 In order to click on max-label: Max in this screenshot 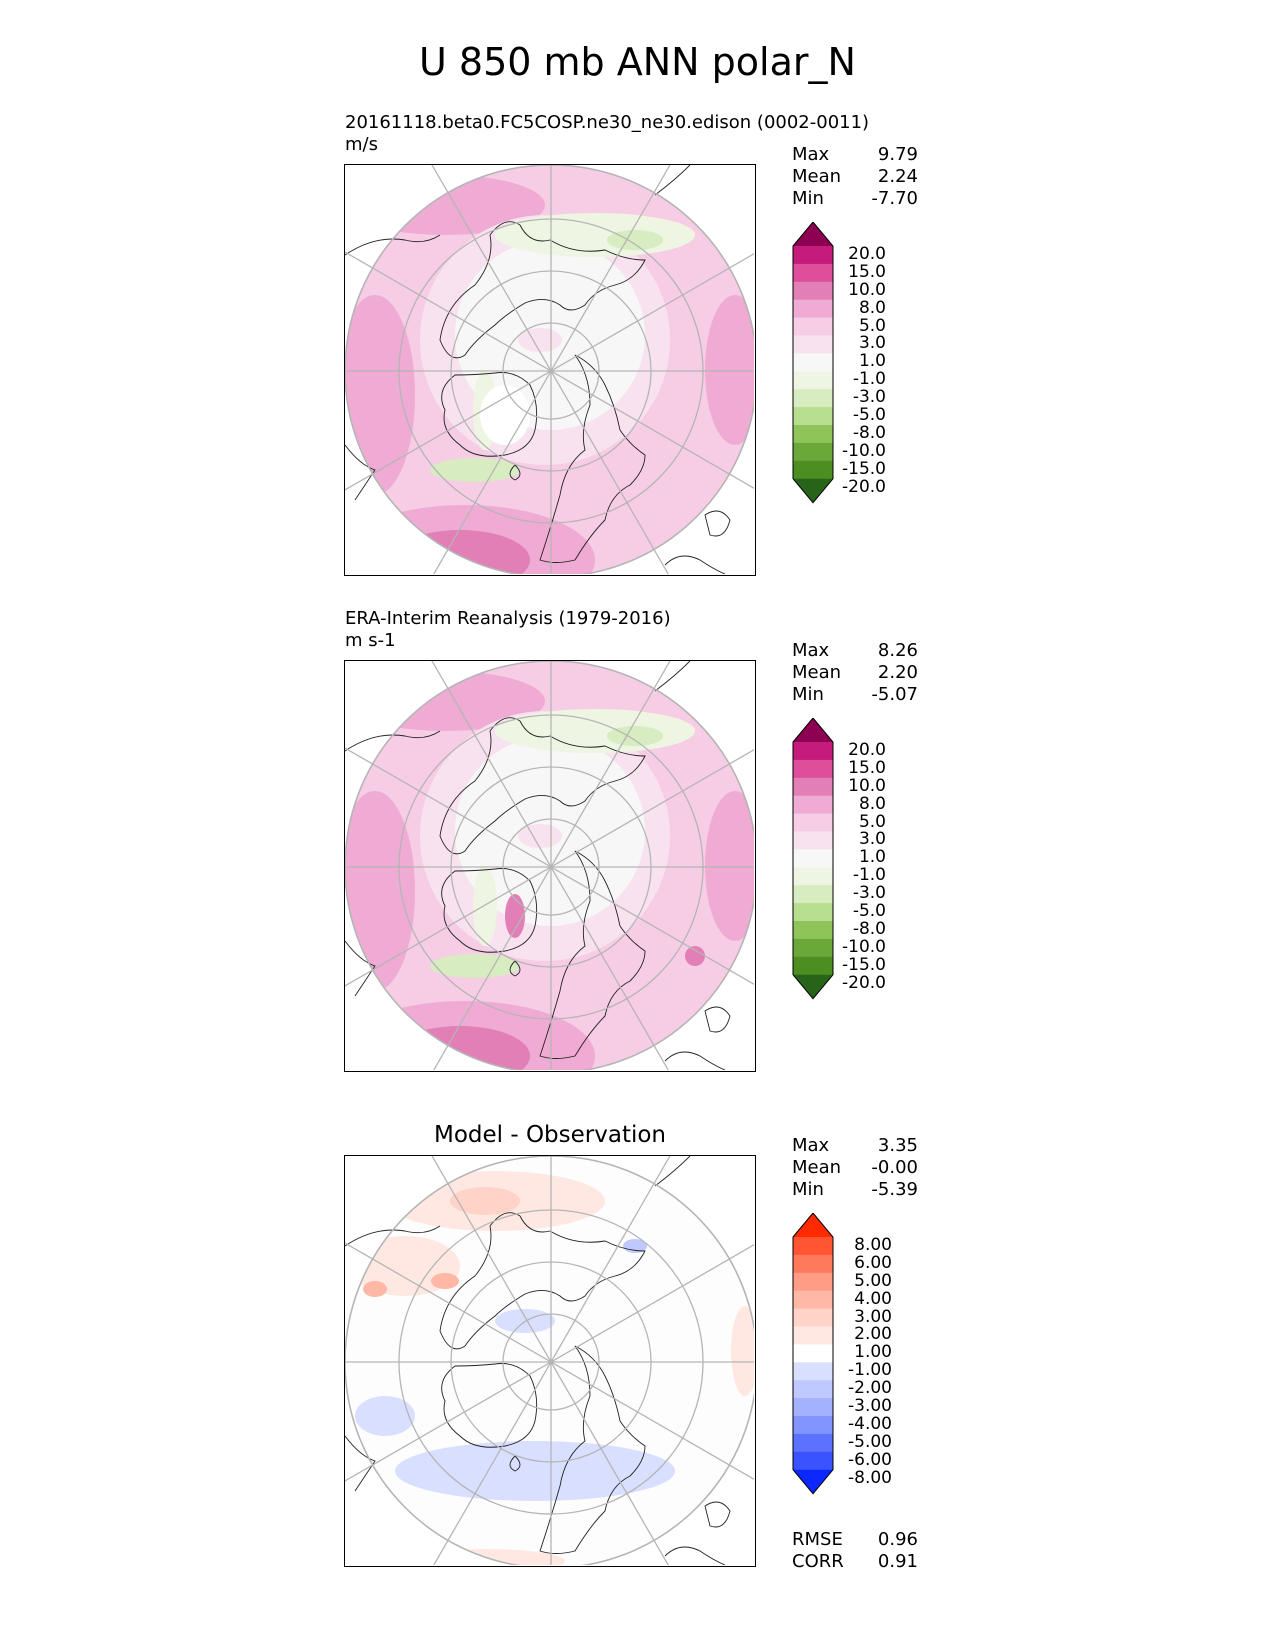, I will do `click(811, 650)`.